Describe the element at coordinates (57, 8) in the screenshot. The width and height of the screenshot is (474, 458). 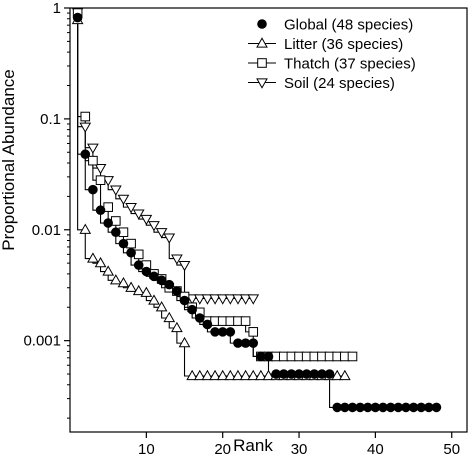
I see `y-tick-label: 1` at that location.